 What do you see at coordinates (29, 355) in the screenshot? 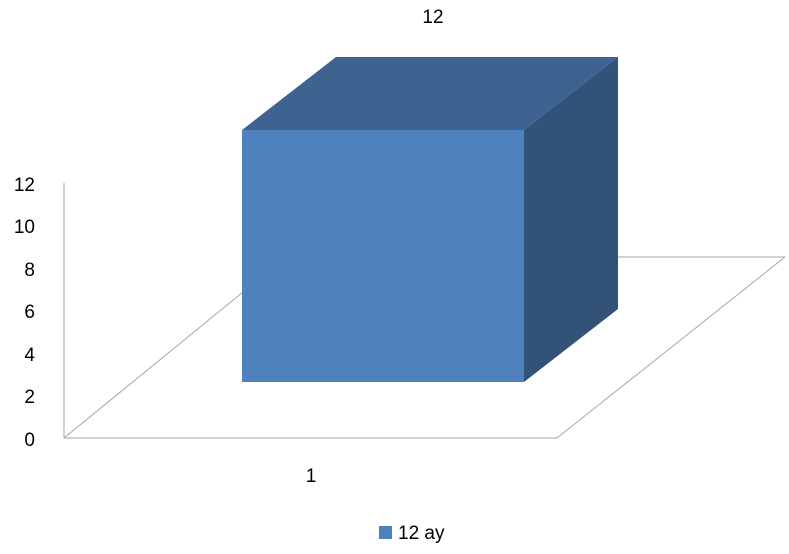
I see `y-tick-label: 4` at bounding box center [29, 355].